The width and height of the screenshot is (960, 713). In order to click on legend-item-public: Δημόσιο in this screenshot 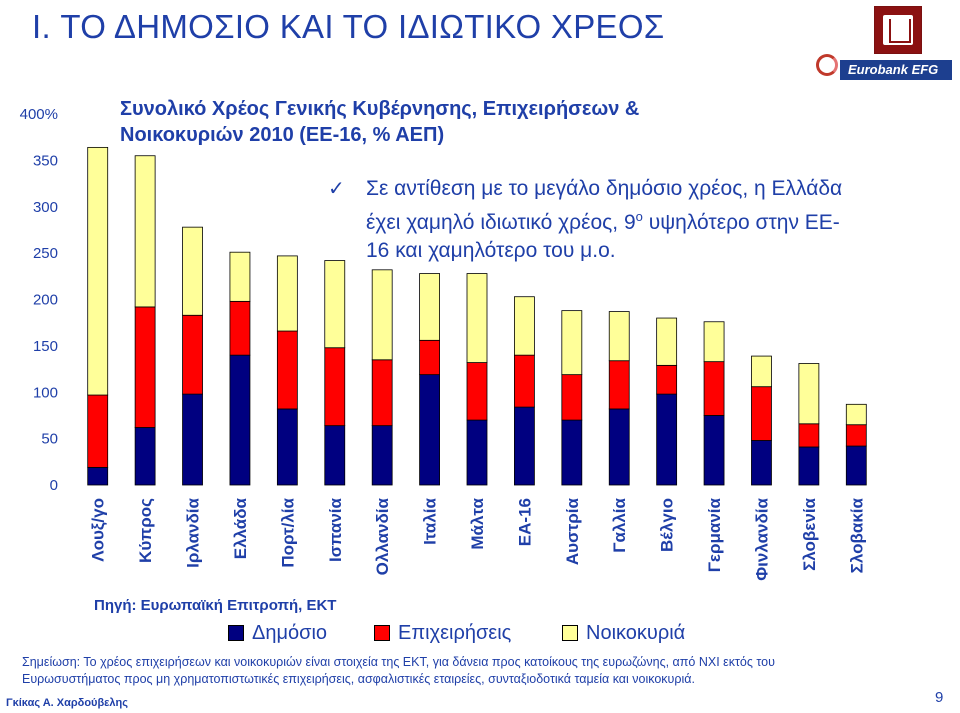, I will do `click(277, 633)`.